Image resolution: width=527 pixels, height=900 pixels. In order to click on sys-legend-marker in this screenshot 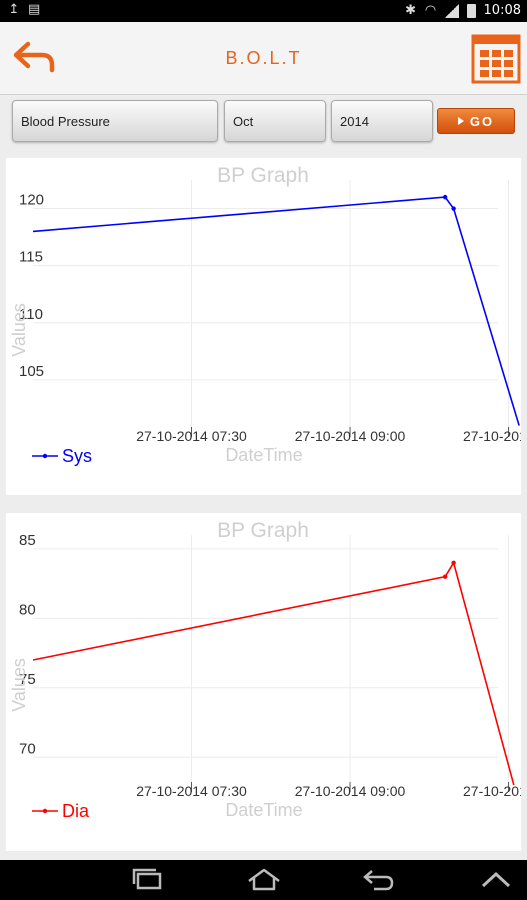, I will do `click(45, 456)`.